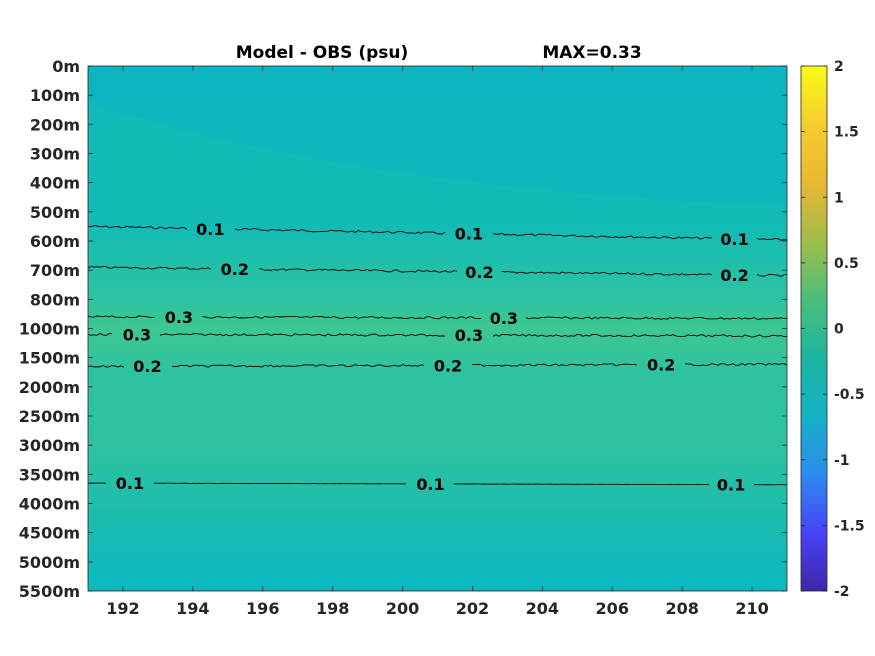  What do you see at coordinates (842, 592) in the screenshot?
I see `colorbar-tick-label: -2` at bounding box center [842, 592].